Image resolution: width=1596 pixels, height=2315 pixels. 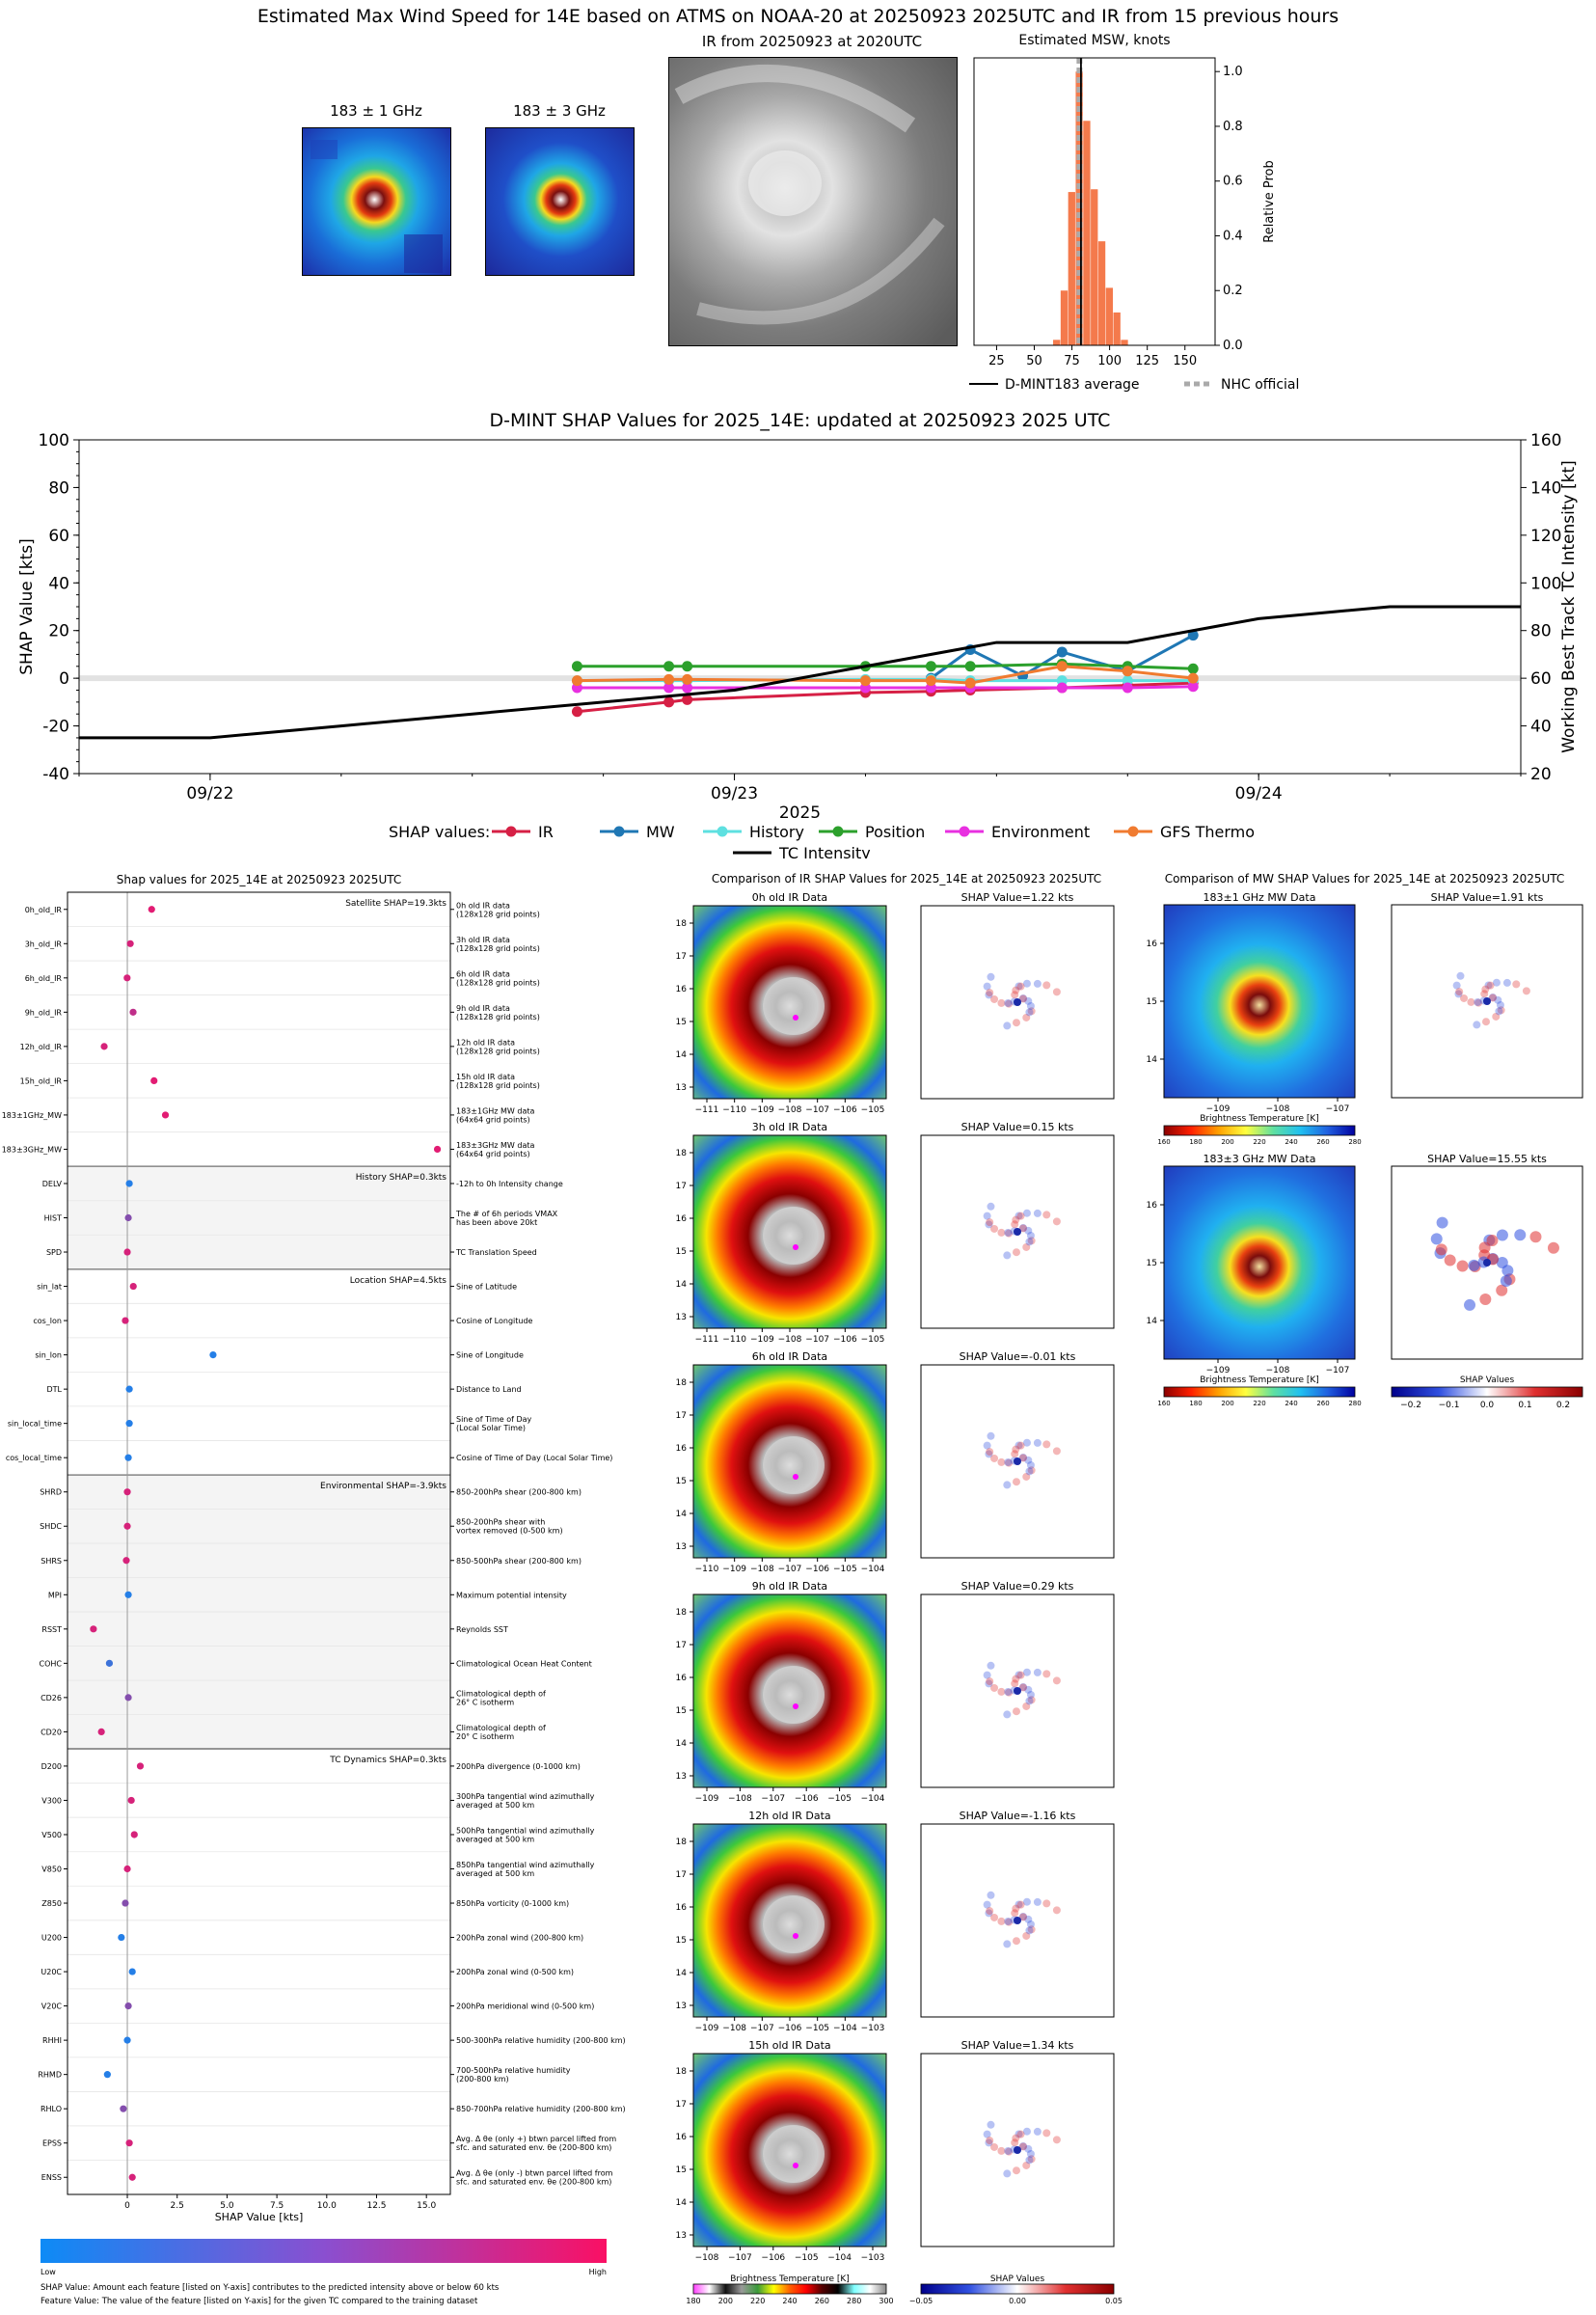 I want to click on ir-data-1-center, so click(x=796, y=1247).